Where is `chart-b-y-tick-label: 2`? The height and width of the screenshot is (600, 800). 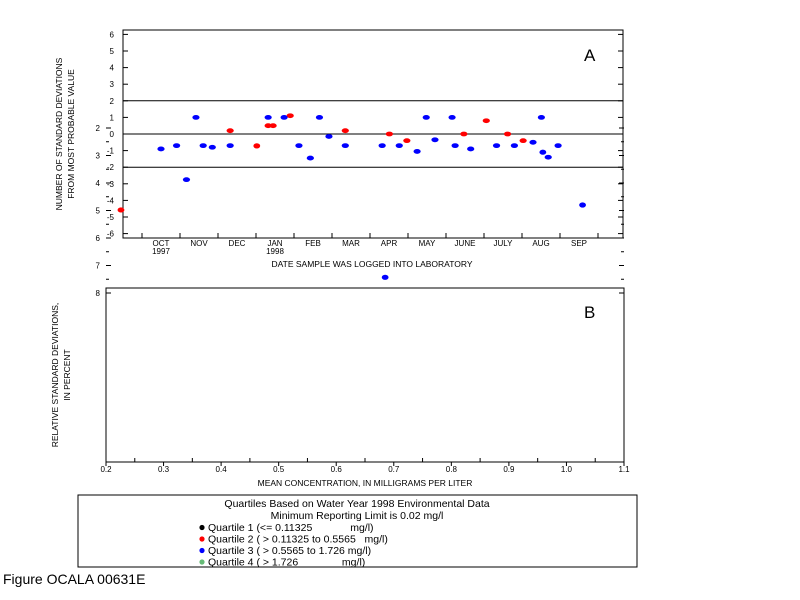
chart-b-y-tick-label: 2 is located at coordinates (98, 128).